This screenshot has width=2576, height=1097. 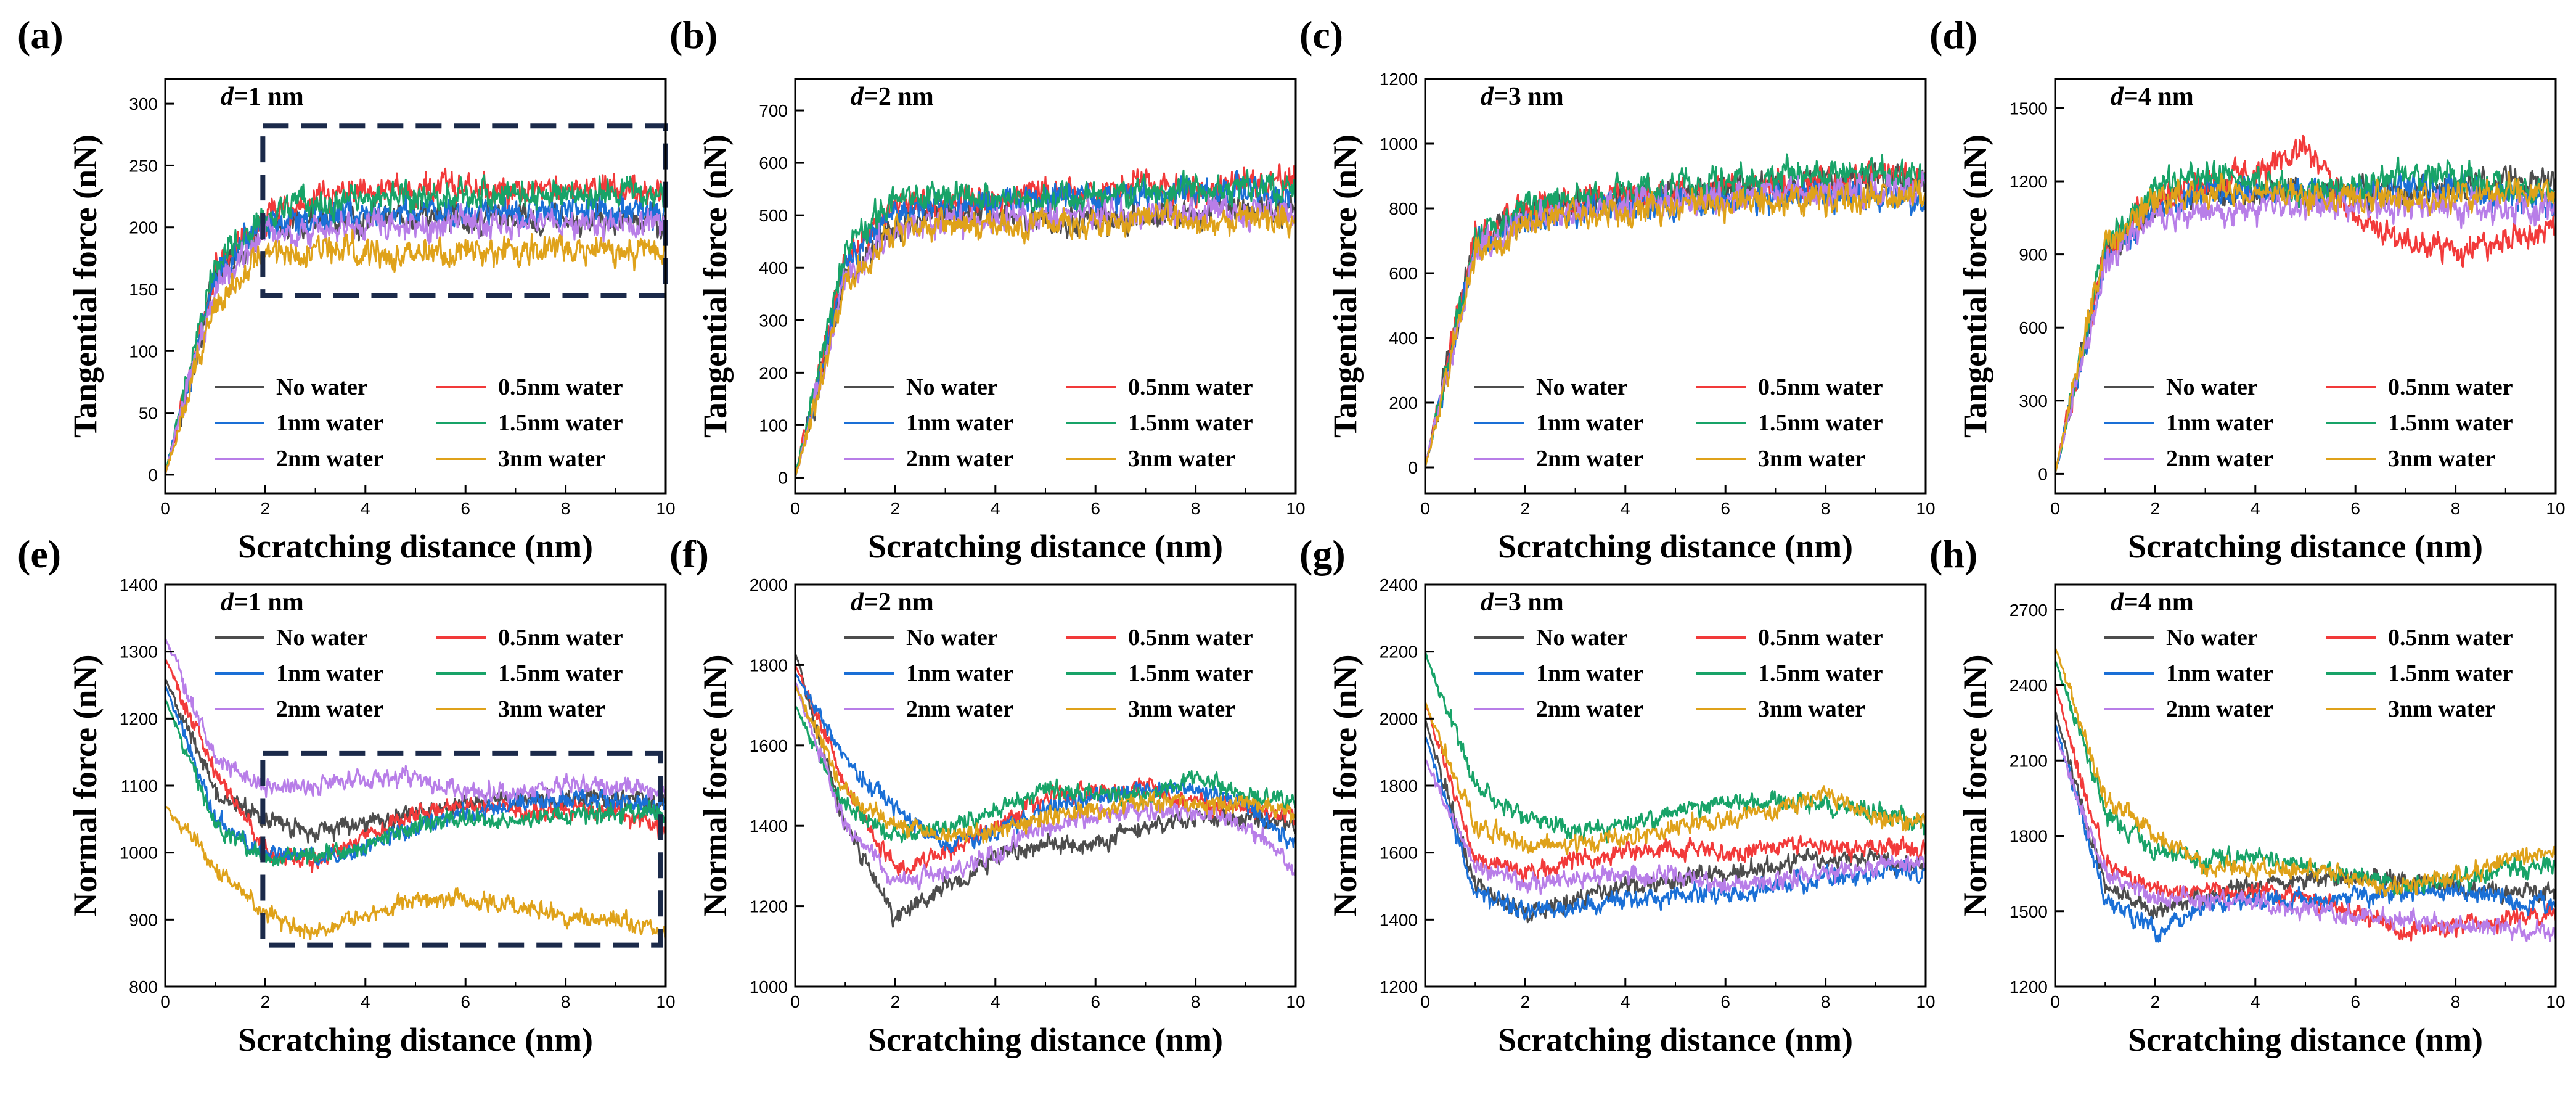 I want to click on panel-label: (f), so click(x=689, y=554).